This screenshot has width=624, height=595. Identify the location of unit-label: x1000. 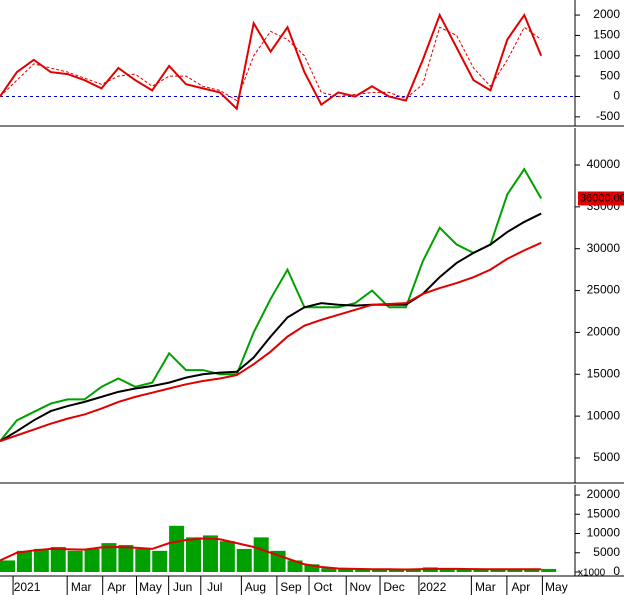
(592, 573).